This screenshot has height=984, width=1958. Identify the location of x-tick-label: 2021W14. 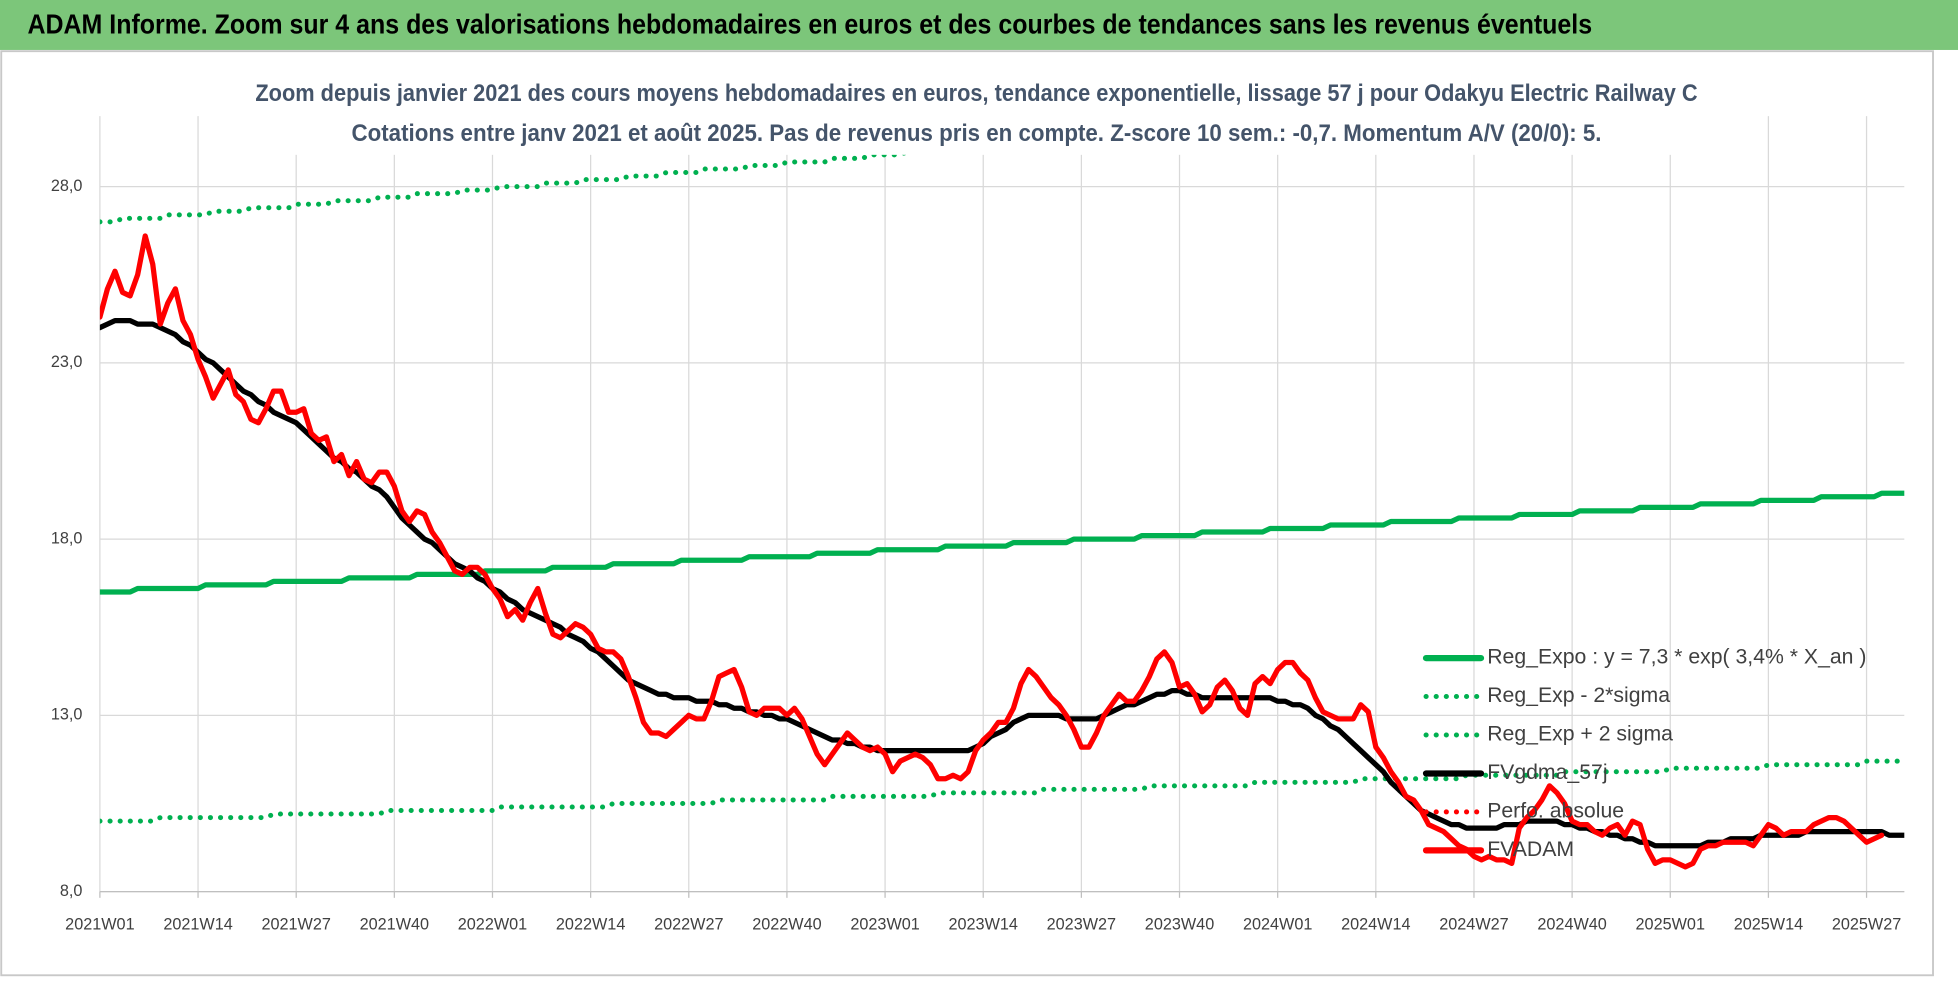
(197, 925).